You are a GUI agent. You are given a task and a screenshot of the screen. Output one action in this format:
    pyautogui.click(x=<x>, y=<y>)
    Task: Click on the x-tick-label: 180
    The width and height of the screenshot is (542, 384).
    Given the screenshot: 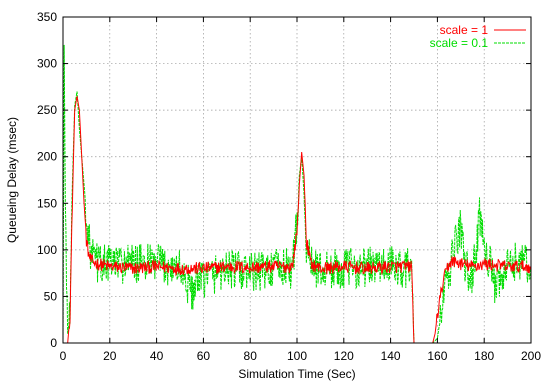 What is the action you would take?
    pyautogui.click(x=484, y=356)
    